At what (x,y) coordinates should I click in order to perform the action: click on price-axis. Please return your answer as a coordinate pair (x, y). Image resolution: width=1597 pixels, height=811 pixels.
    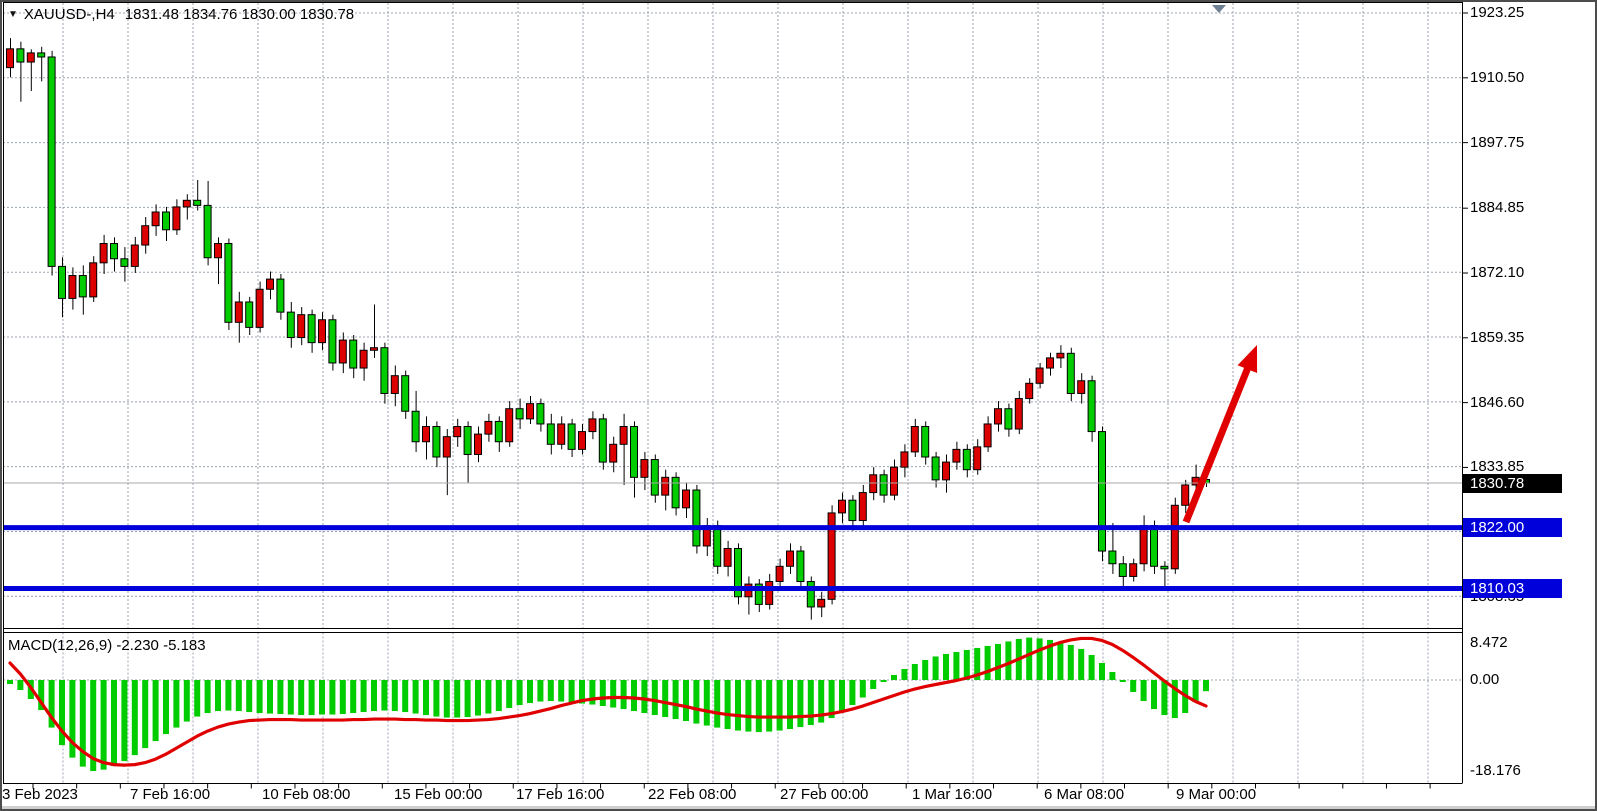
    Looking at the image, I should click on (1530, 392).